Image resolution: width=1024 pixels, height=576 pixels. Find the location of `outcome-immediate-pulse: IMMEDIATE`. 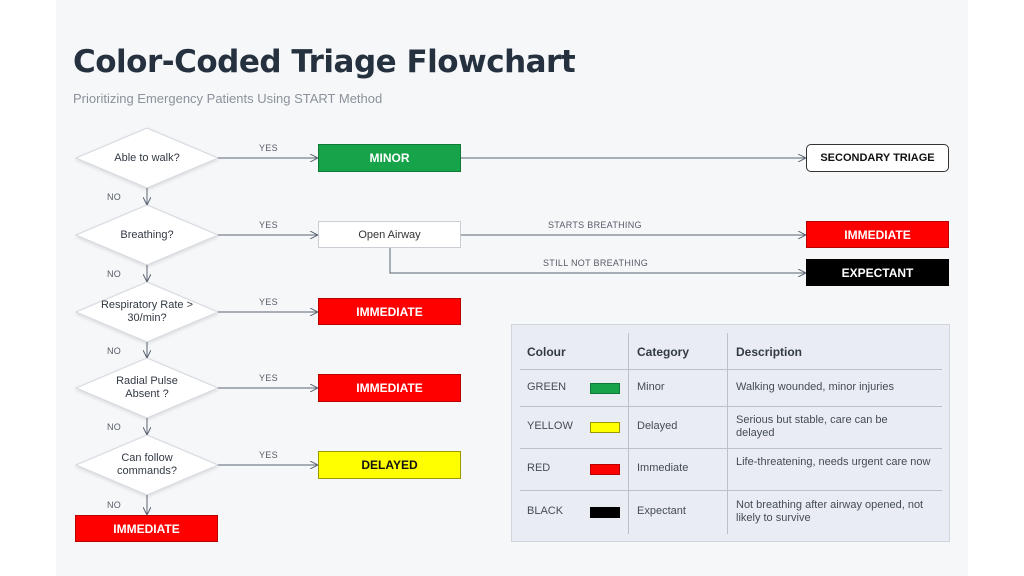

outcome-immediate-pulse: IMMEDIATE is located at coordinates (389, 388).